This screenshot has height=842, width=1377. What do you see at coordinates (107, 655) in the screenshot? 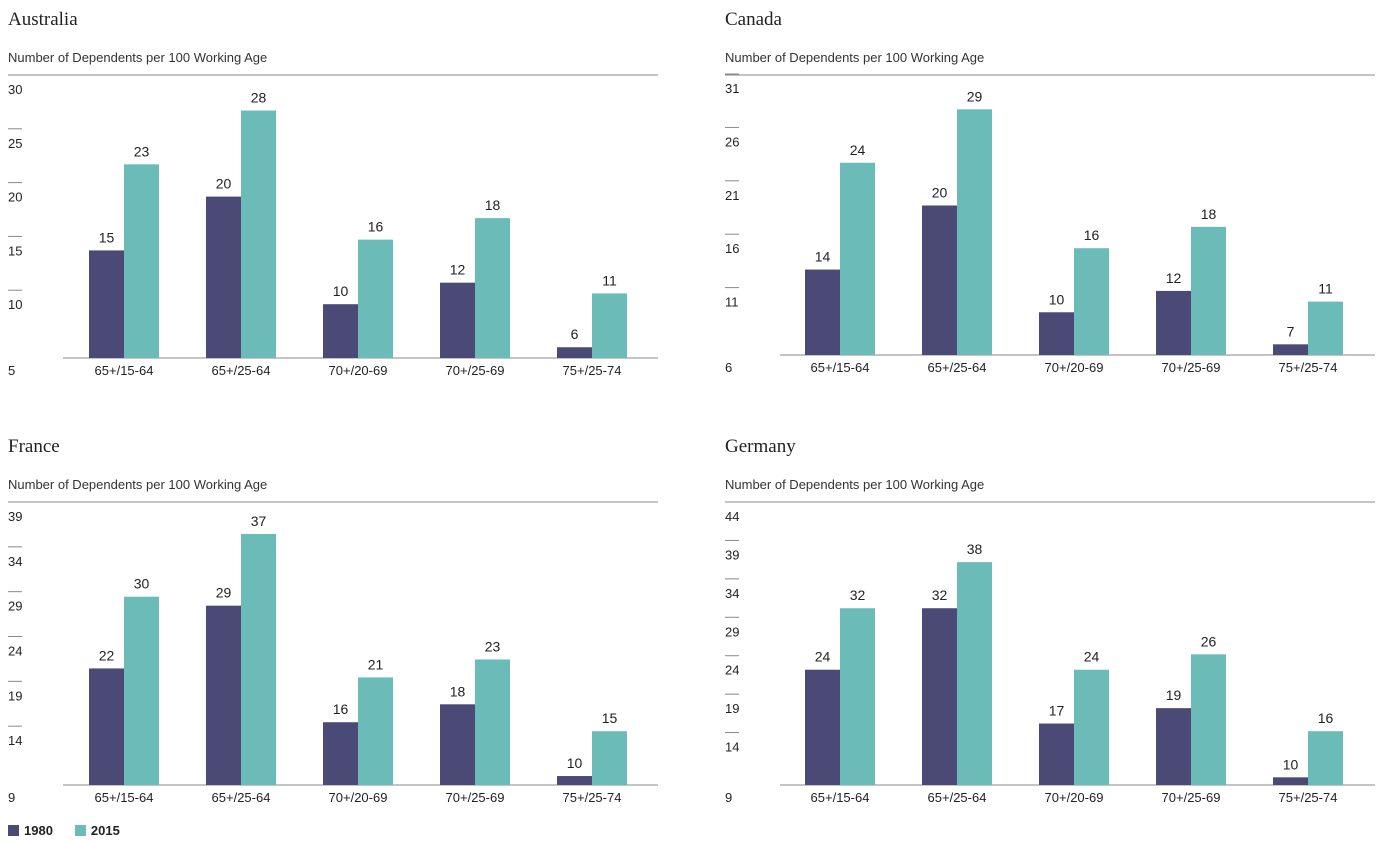
I see `data-label: 22` at bounding box center [107, 655].